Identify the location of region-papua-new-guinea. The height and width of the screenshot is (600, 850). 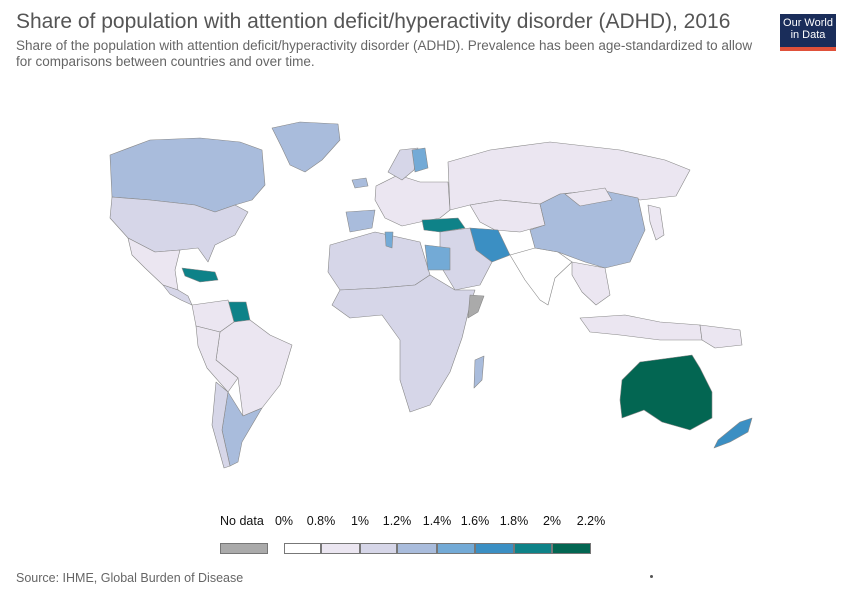
(721, 336).